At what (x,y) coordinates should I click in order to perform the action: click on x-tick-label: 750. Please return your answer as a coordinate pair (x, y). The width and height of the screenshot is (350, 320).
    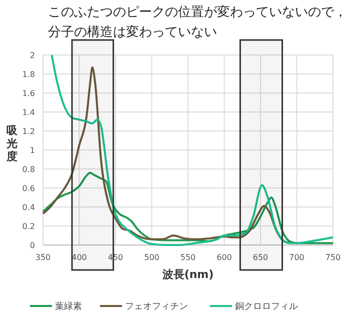
    Looking at the image, I should click on (333, 257).